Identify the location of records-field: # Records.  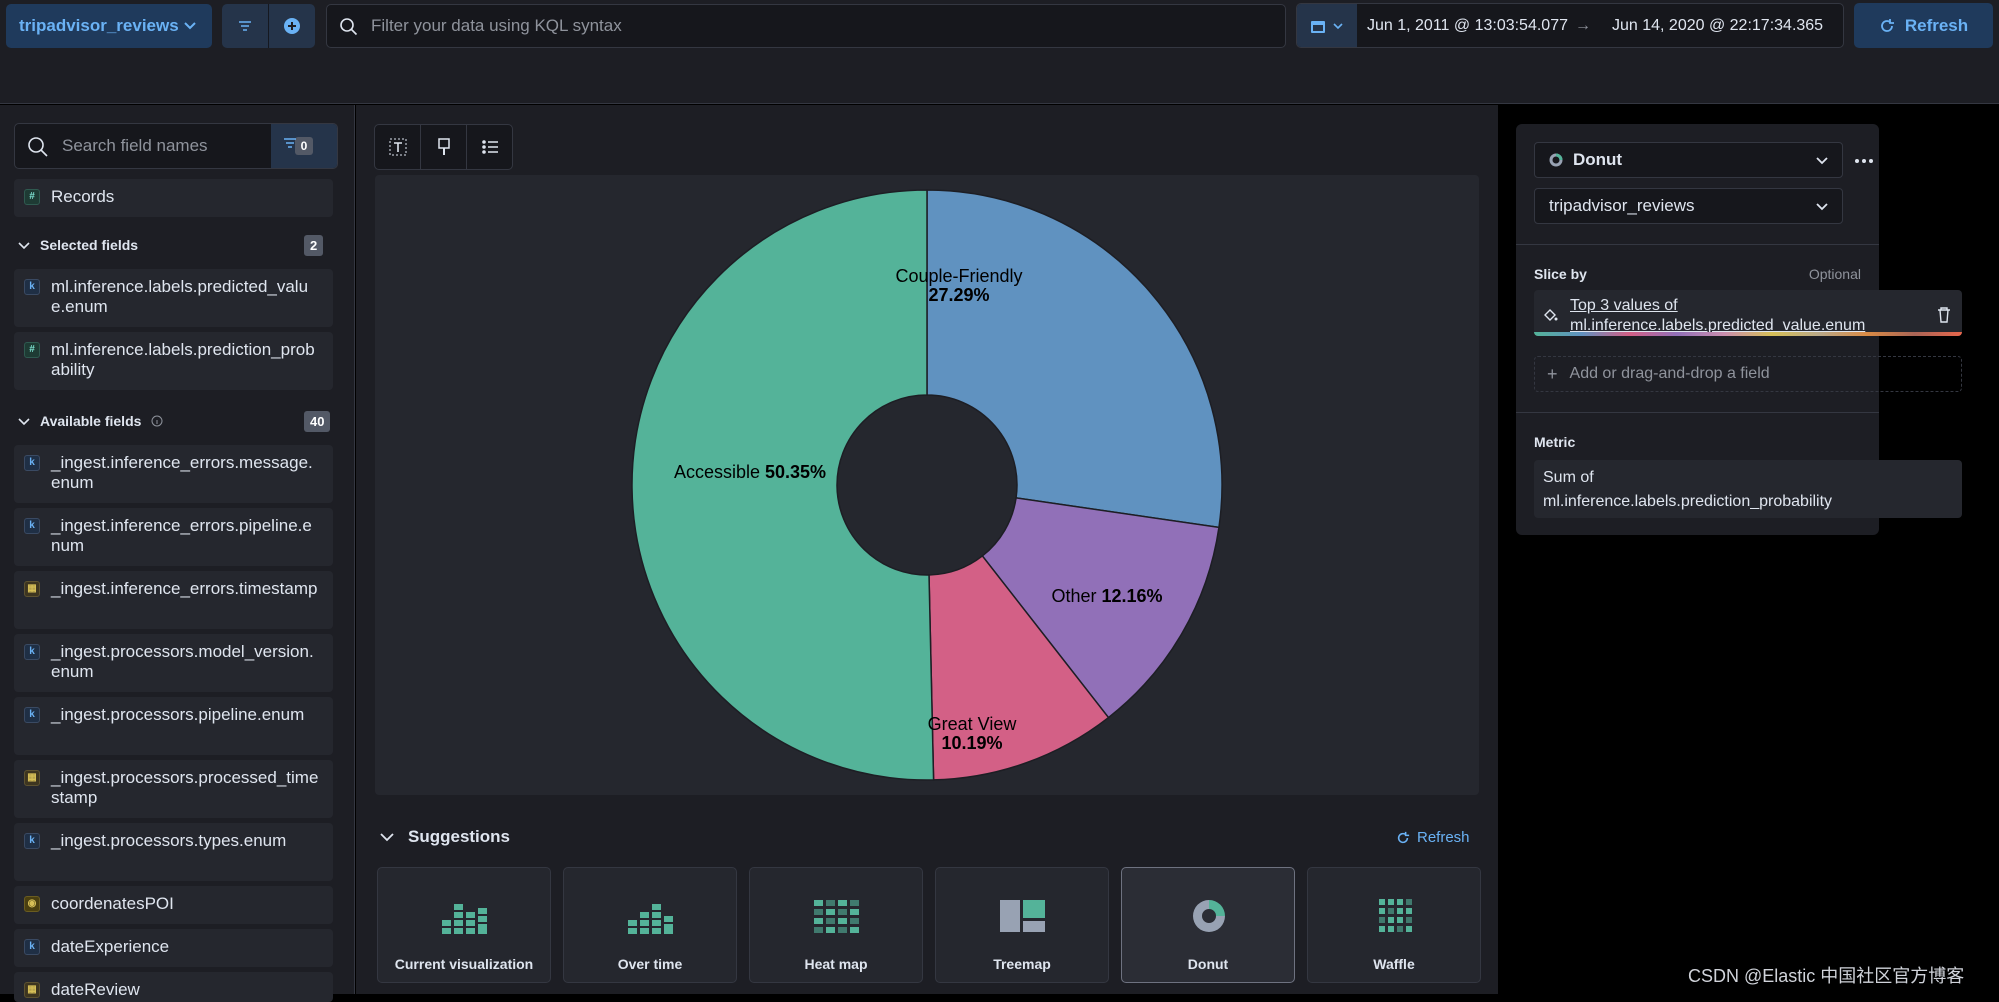
(173, 198).